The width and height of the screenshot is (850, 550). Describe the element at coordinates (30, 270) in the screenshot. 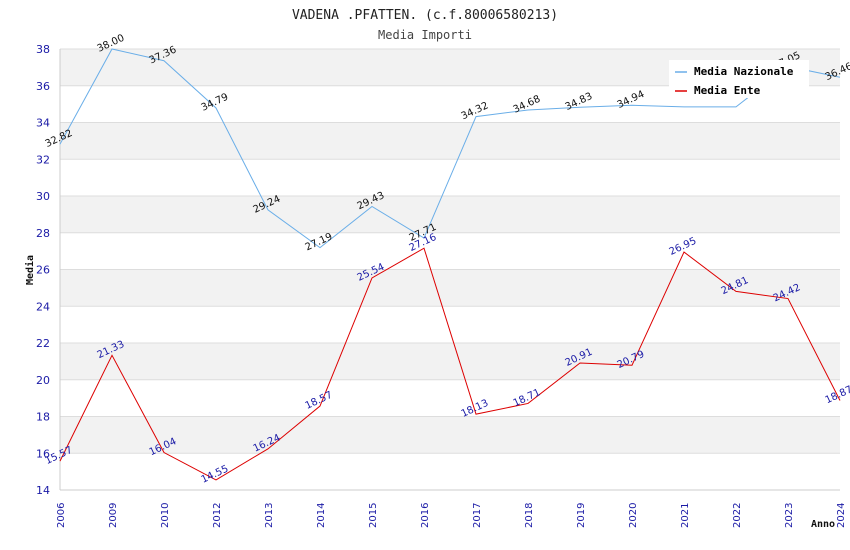

I see `y-axis-label: Media` at that location.